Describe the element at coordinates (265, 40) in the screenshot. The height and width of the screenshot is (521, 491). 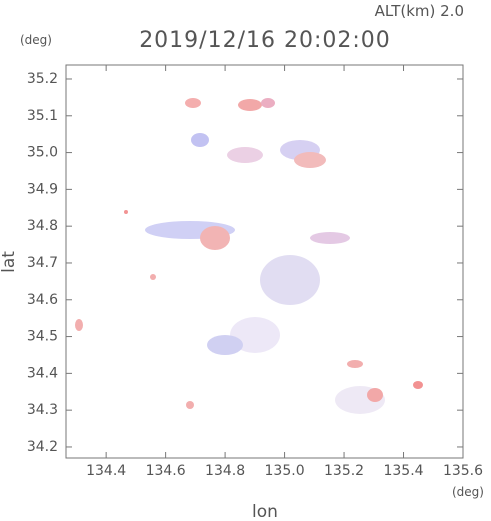
I see `chart-title: 2019/12/16 20:02:00` at that location.